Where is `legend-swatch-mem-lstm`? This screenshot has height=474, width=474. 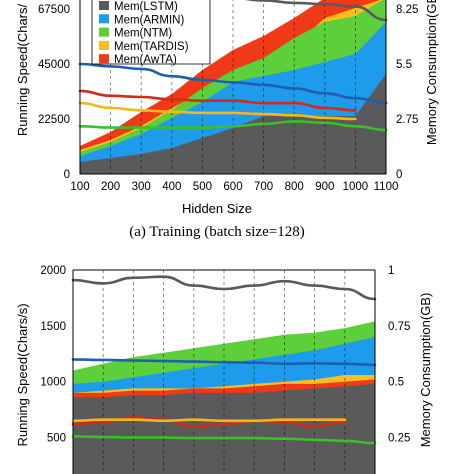 legend-swatch-mem-lstm is located at coordinates (104, 5).